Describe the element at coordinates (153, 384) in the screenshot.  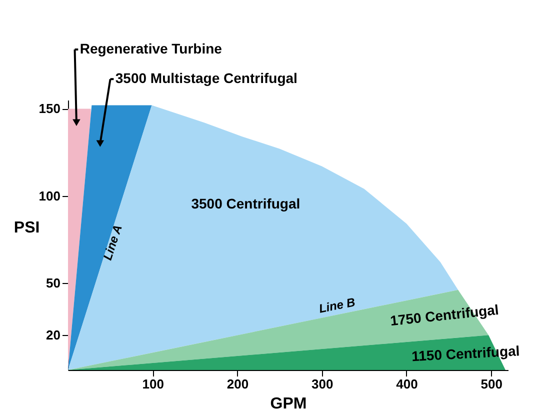
I see `x-tick-label: 100` at that location.